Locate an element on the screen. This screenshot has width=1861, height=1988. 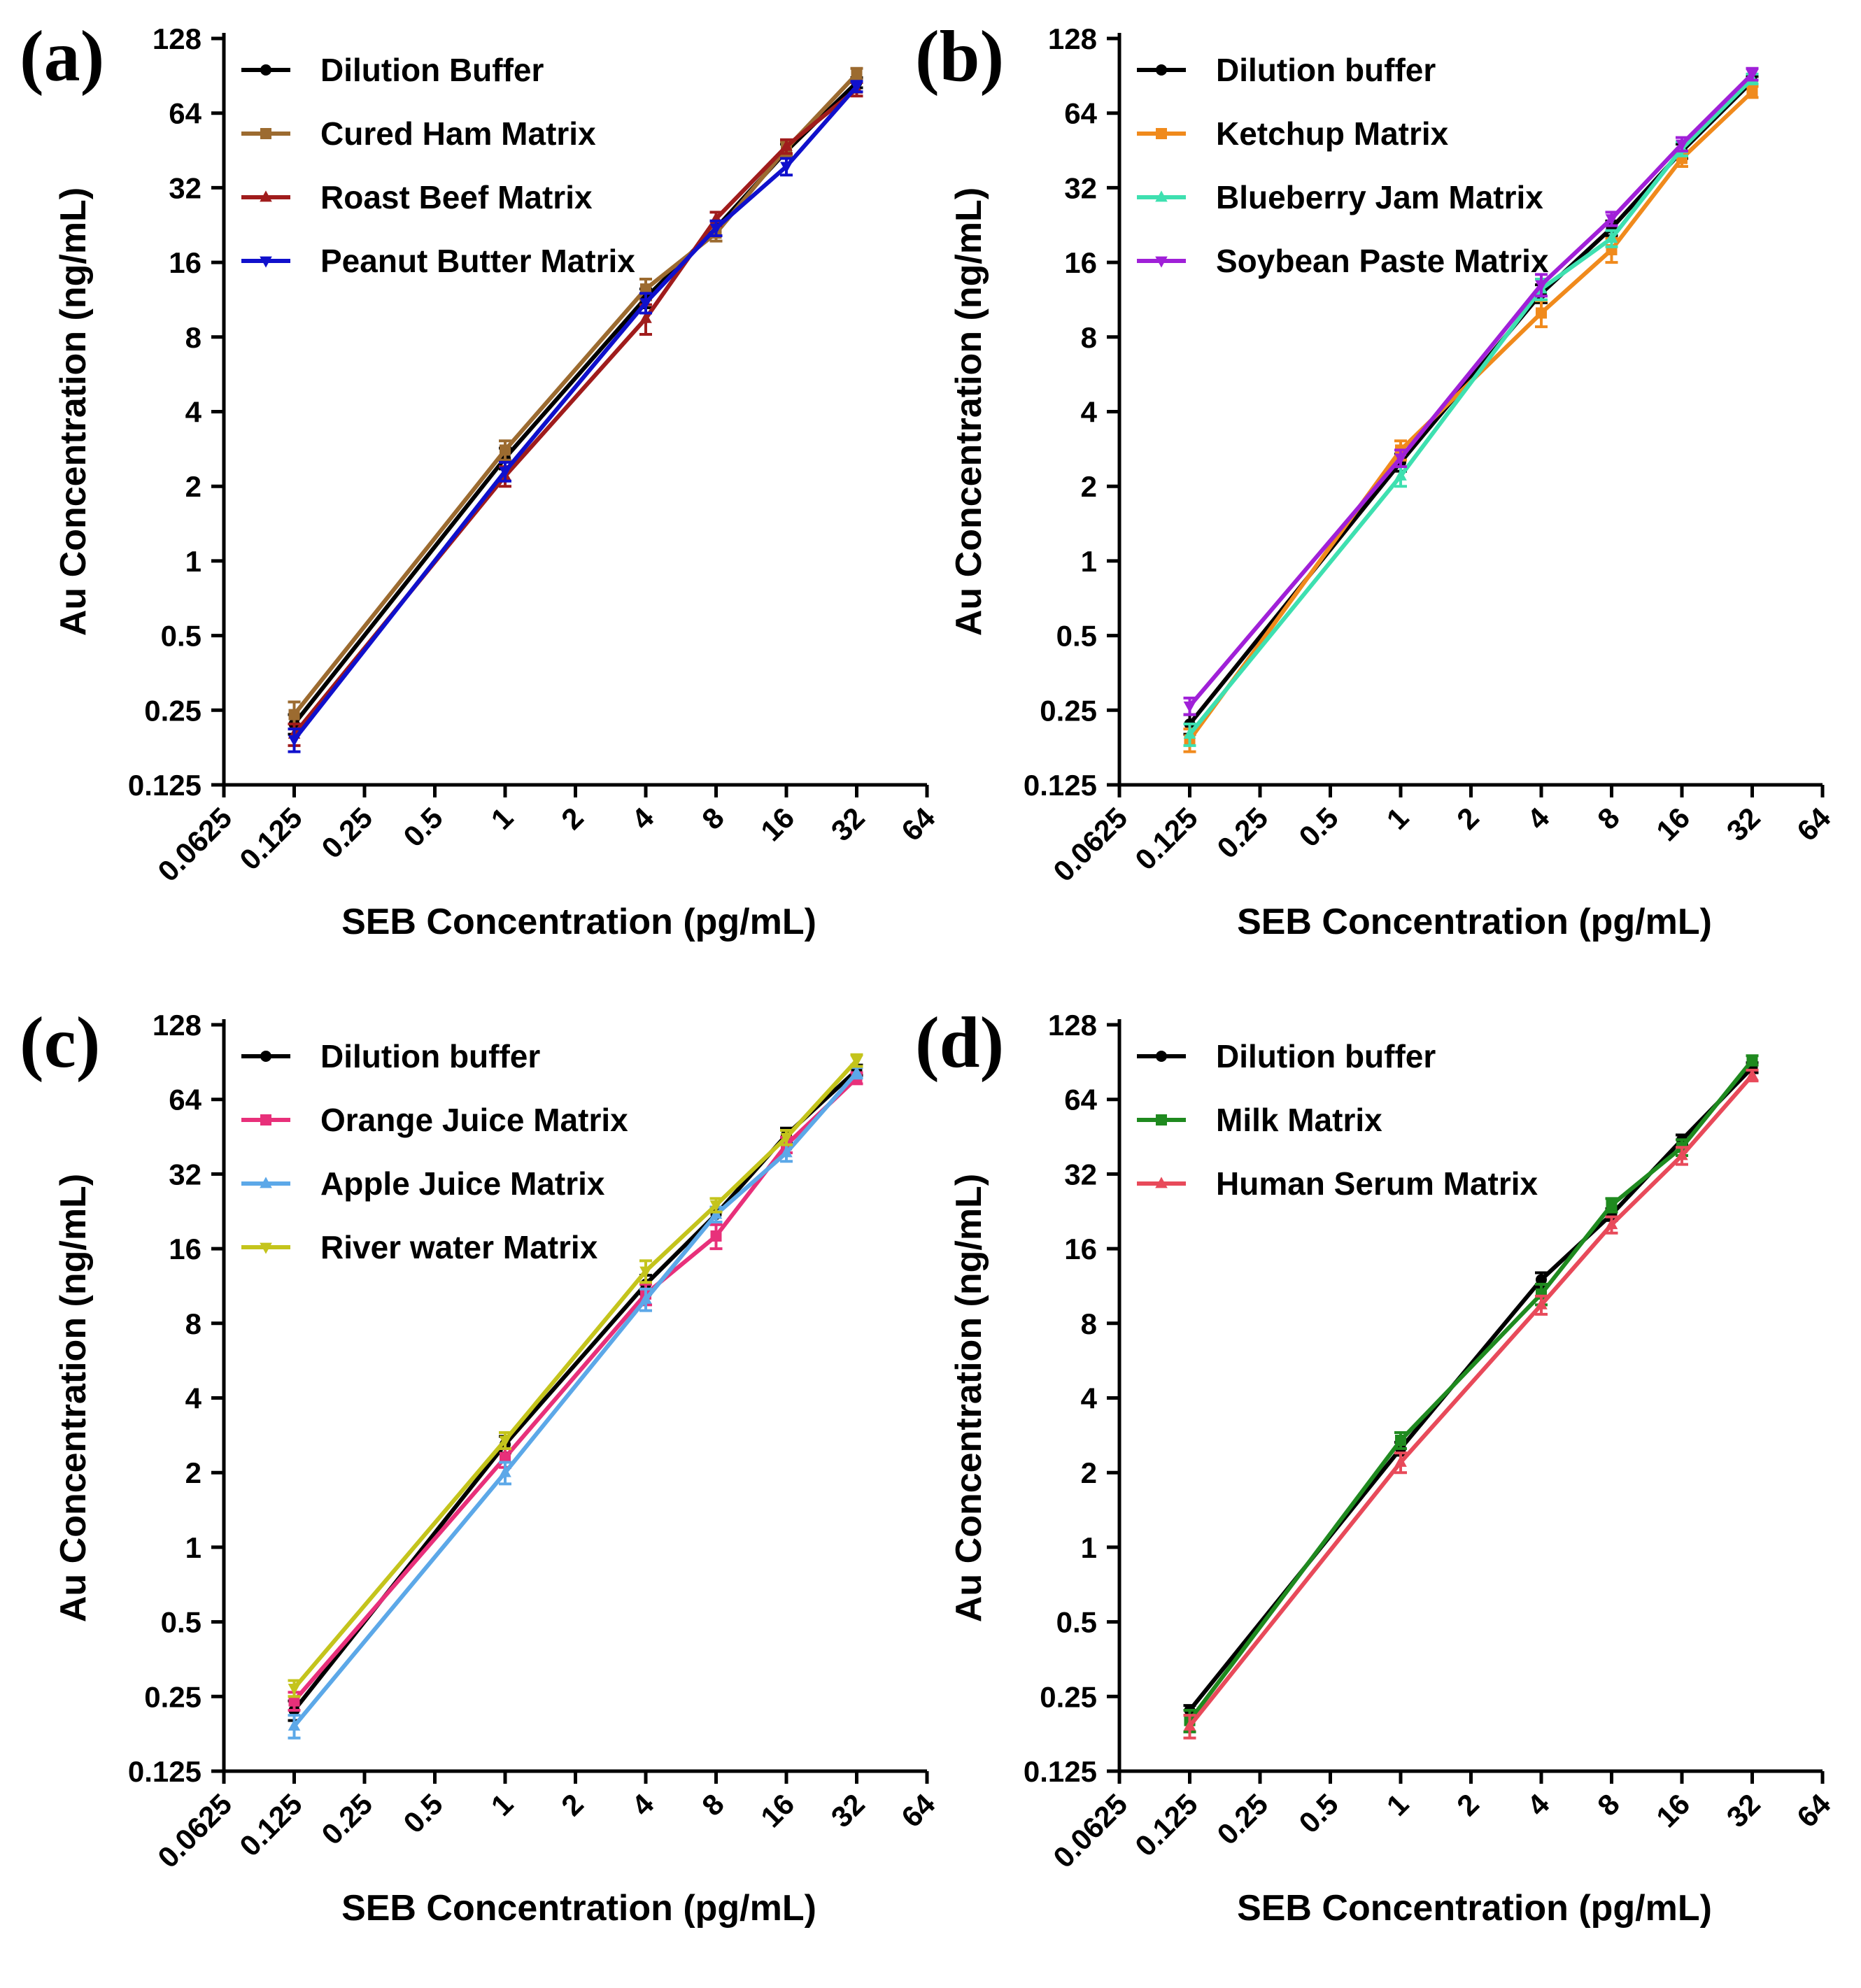
legend-label: Soybean Paste Matrix is located at coordinates (1382, 261).